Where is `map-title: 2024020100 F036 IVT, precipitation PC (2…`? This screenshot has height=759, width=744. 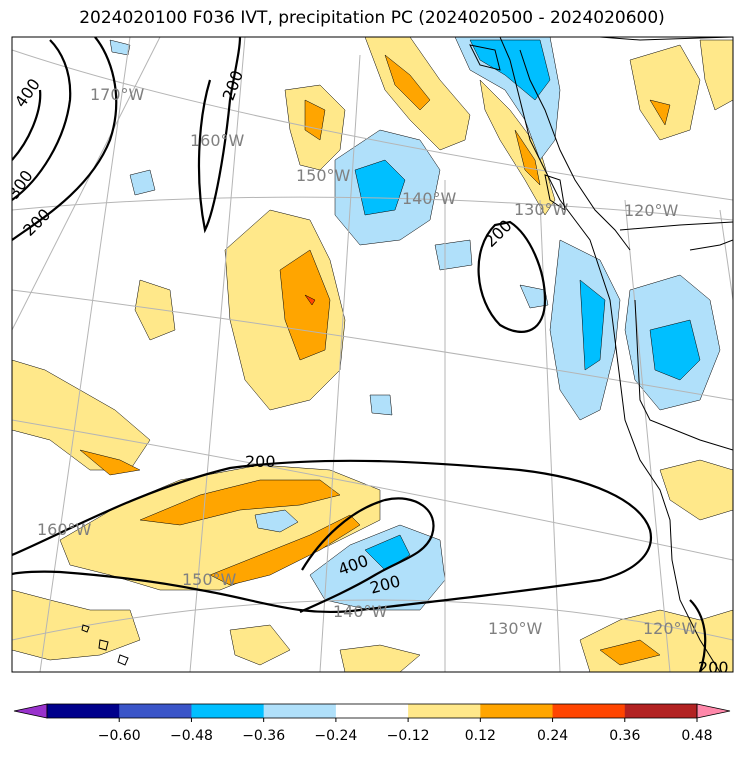
map-title: 2024020100 F036 IVT, precipitation PC (2… is located at coordinates (372, 18).